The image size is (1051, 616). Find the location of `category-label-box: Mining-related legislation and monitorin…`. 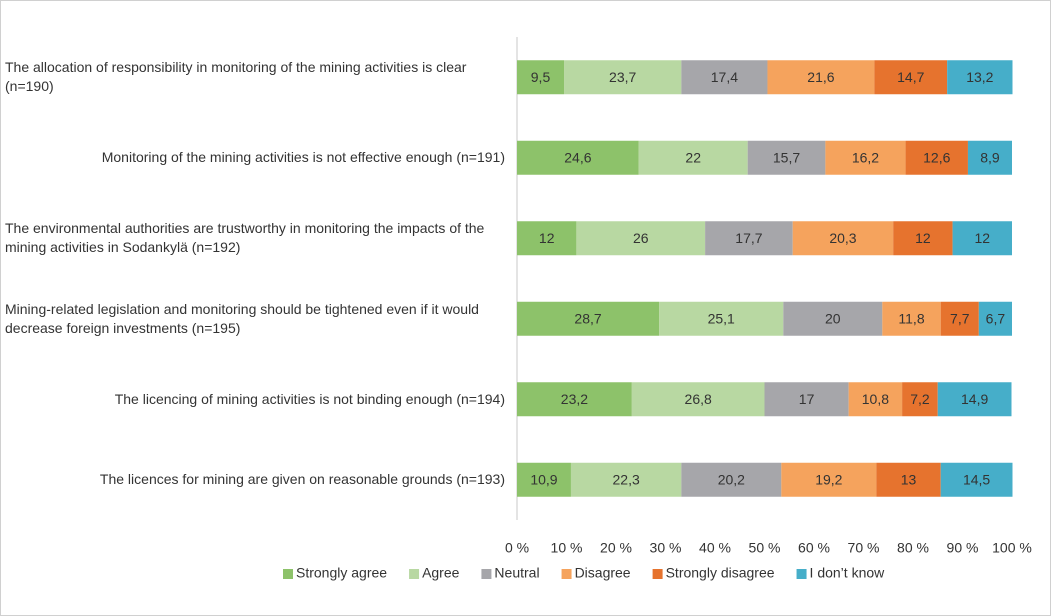

category-label-box: Mining-related legislation and monitorin… is located at coordinates (255, 319).